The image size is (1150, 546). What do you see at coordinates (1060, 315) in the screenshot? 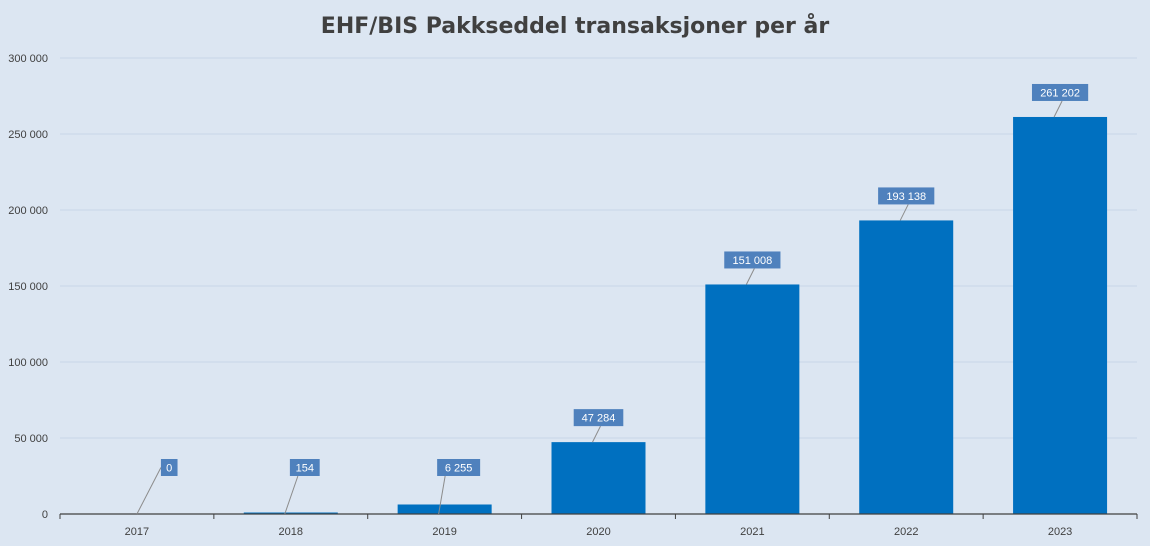
I see `bar-2023` at bounding box center [1060, 315].